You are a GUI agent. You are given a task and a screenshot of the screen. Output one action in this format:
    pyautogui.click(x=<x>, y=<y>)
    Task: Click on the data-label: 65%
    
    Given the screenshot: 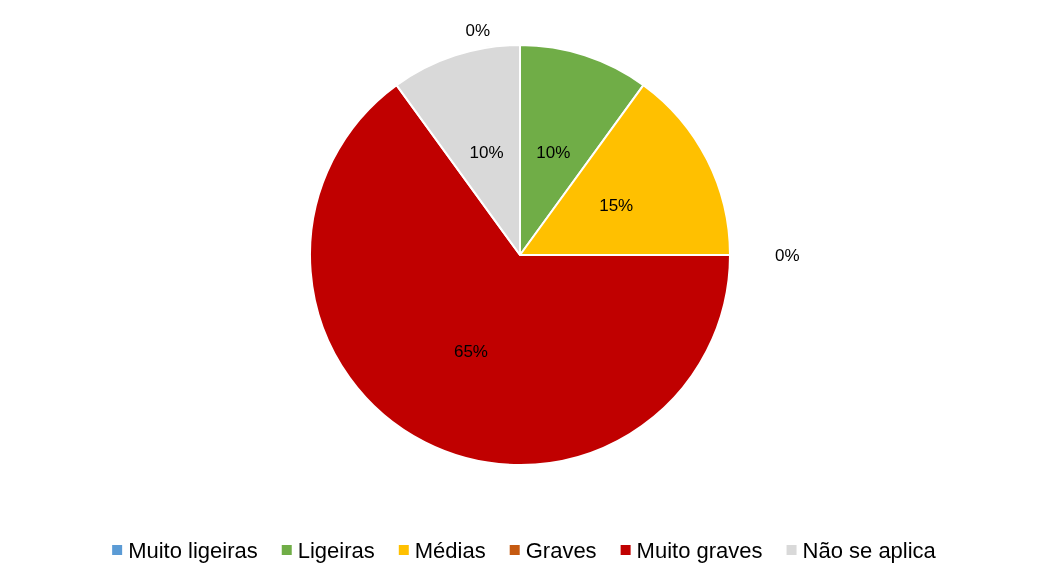 What is the action you would take?
    pyautogui.click(x=470, y=351)
    